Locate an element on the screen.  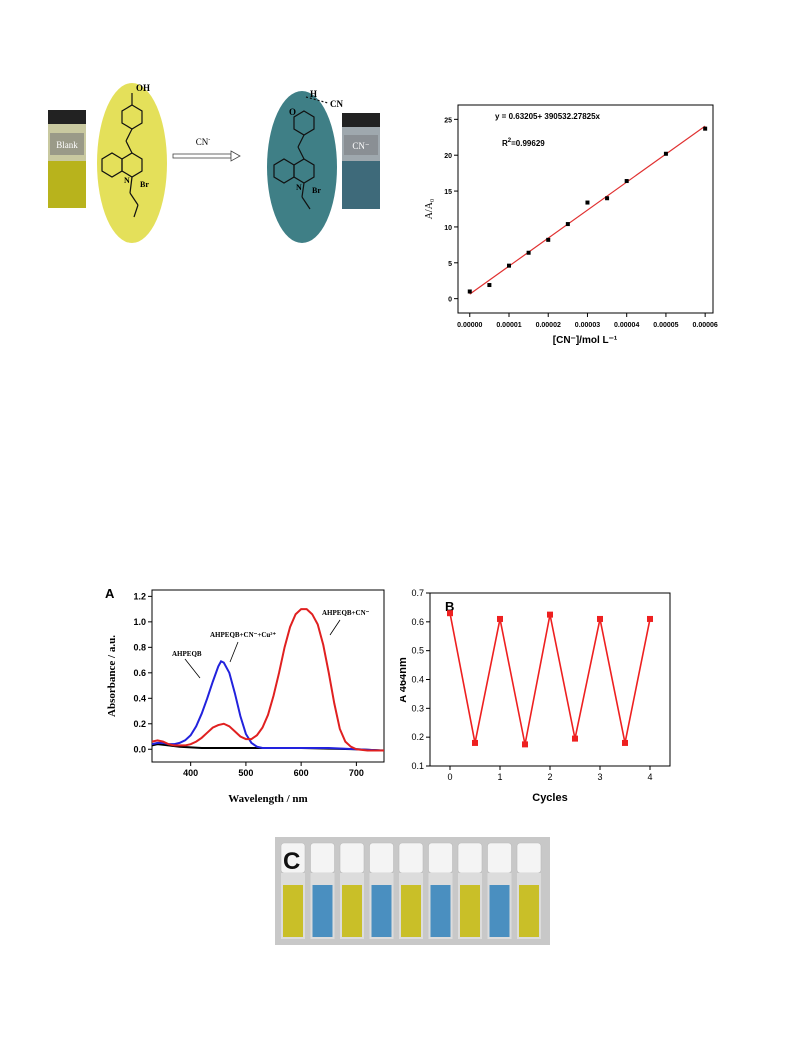
x-tick-label: 600 is located at coordinates (301, 773).